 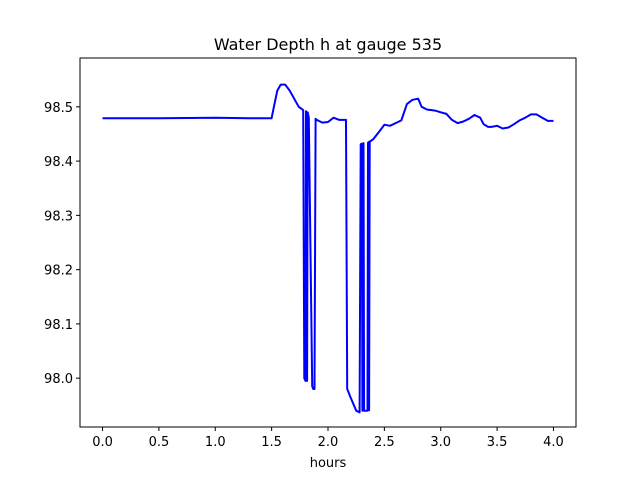 What do you see at coordinates (62, 244) in the screenshot?
I see `y-axis: 98.0 98.1 98.2 98.3 98.4 98.5` at bounding box center [62, 244].